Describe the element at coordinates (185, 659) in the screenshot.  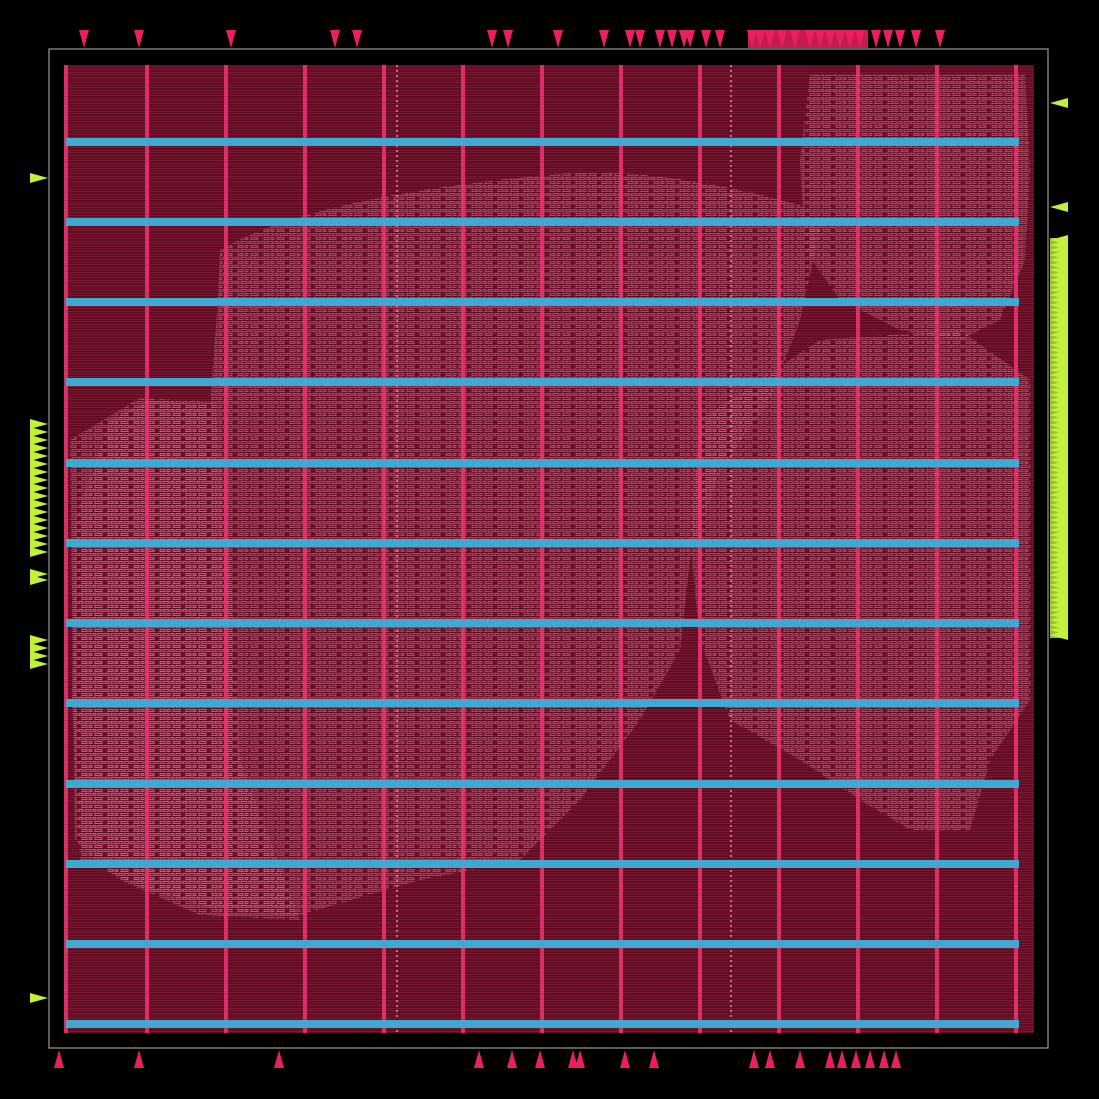
I see `placement-region-lower-left` at that location.